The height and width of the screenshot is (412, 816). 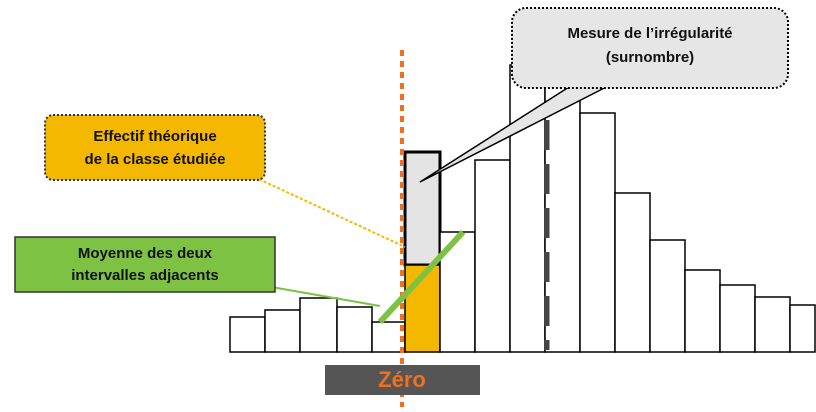 I want to click on callout-average: Moyenne des deux intervalles adjacents, so click(x=197, y=271).